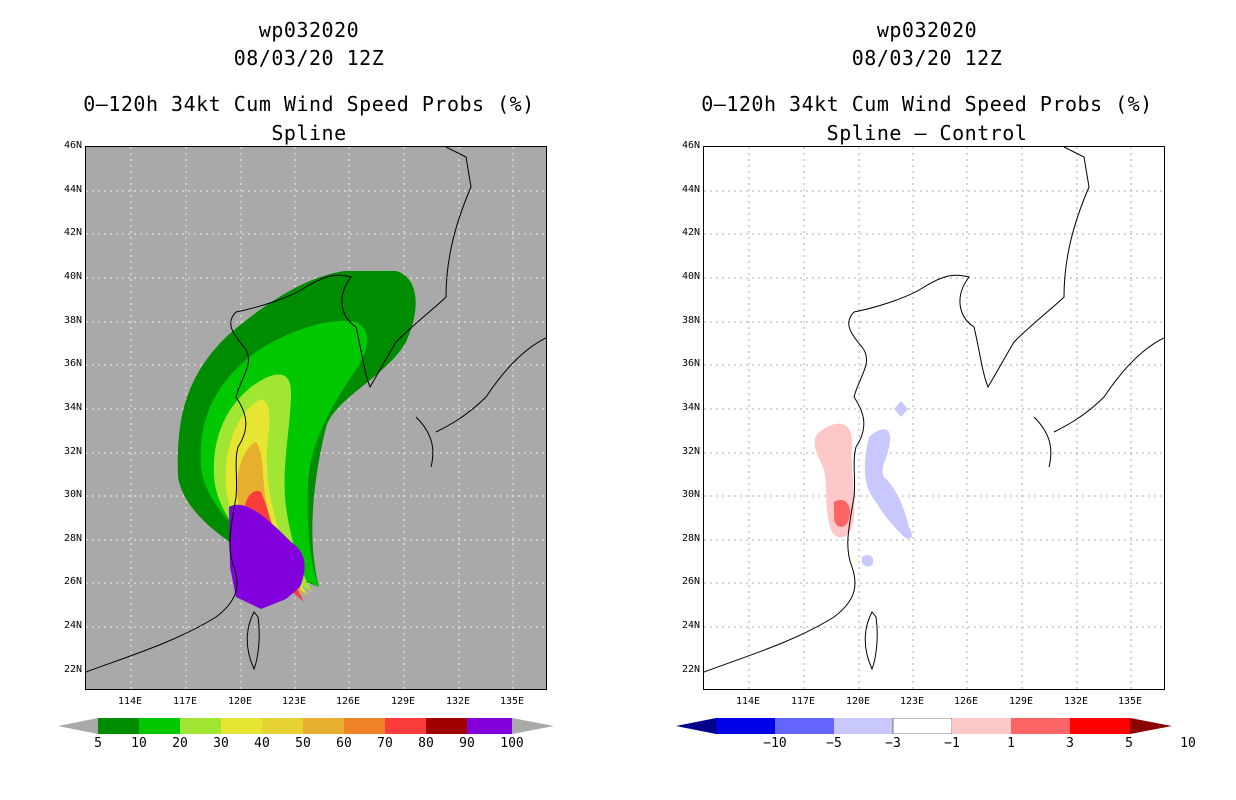  Describe the element at coordinates (893, 743) in the screenshot. I see `colorbar-label: −3` at that location.